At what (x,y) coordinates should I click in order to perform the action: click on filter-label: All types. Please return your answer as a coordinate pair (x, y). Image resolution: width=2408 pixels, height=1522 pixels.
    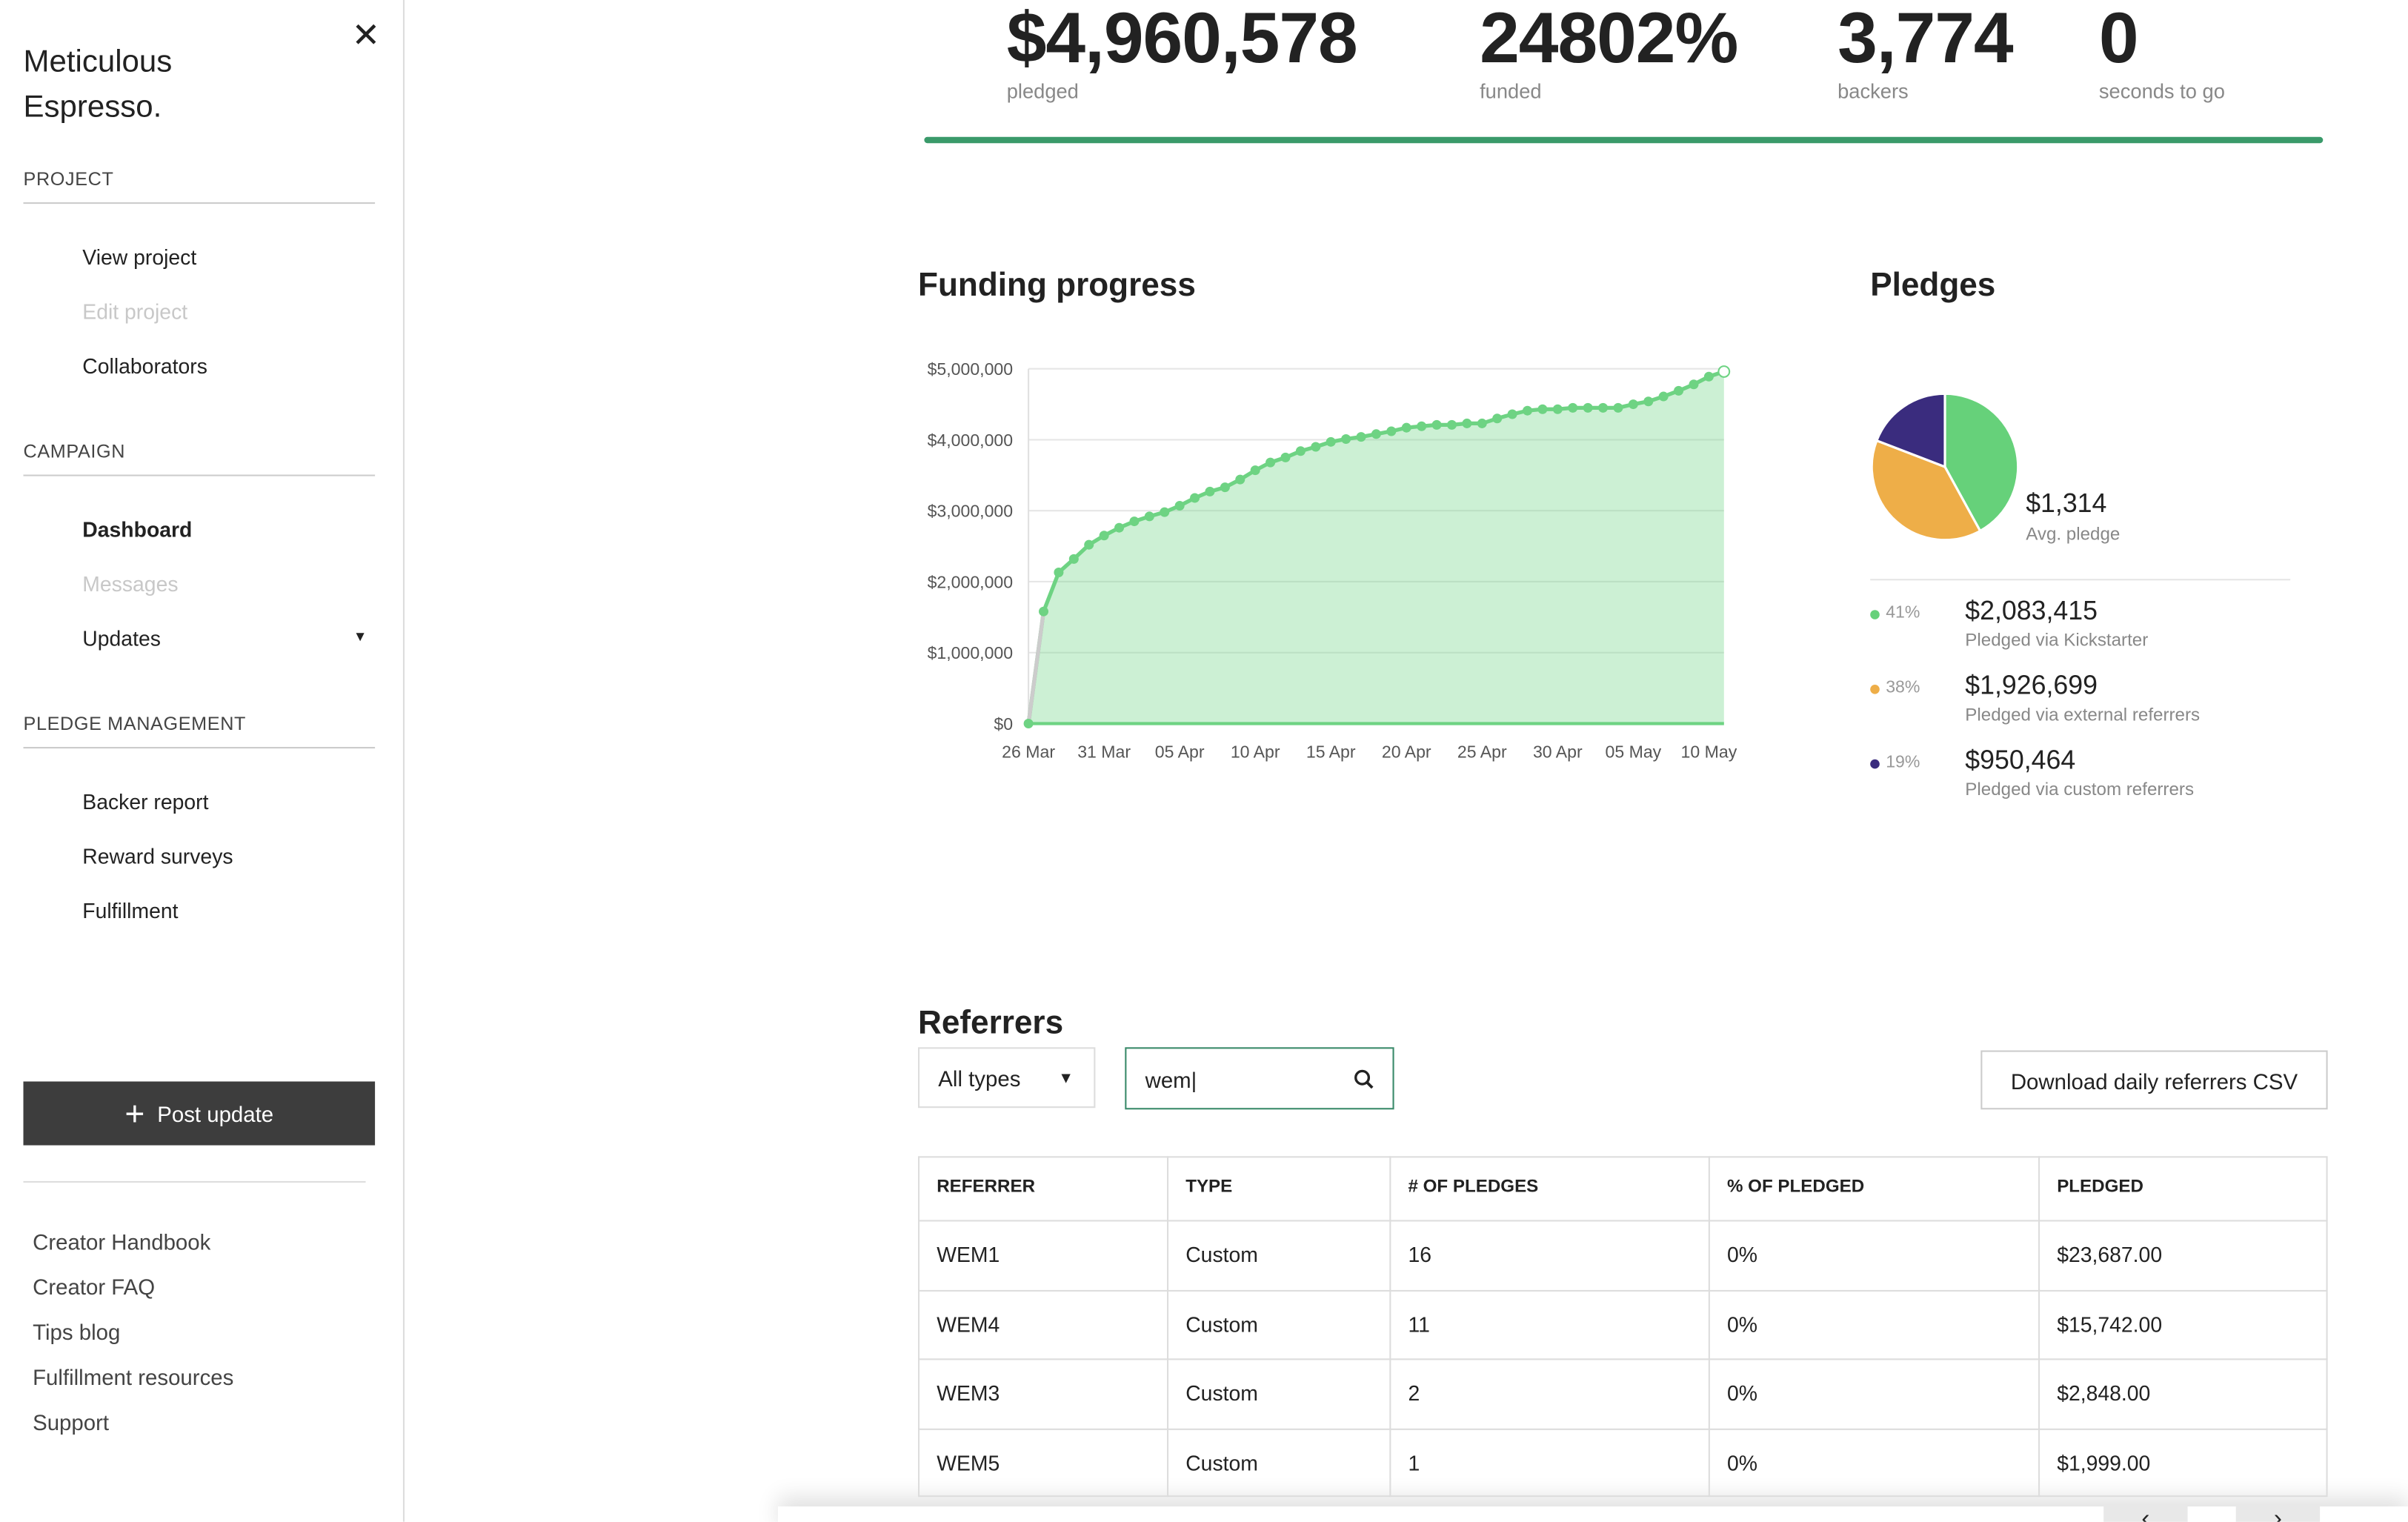
    Looking at the image, I should click on (979, 1078).